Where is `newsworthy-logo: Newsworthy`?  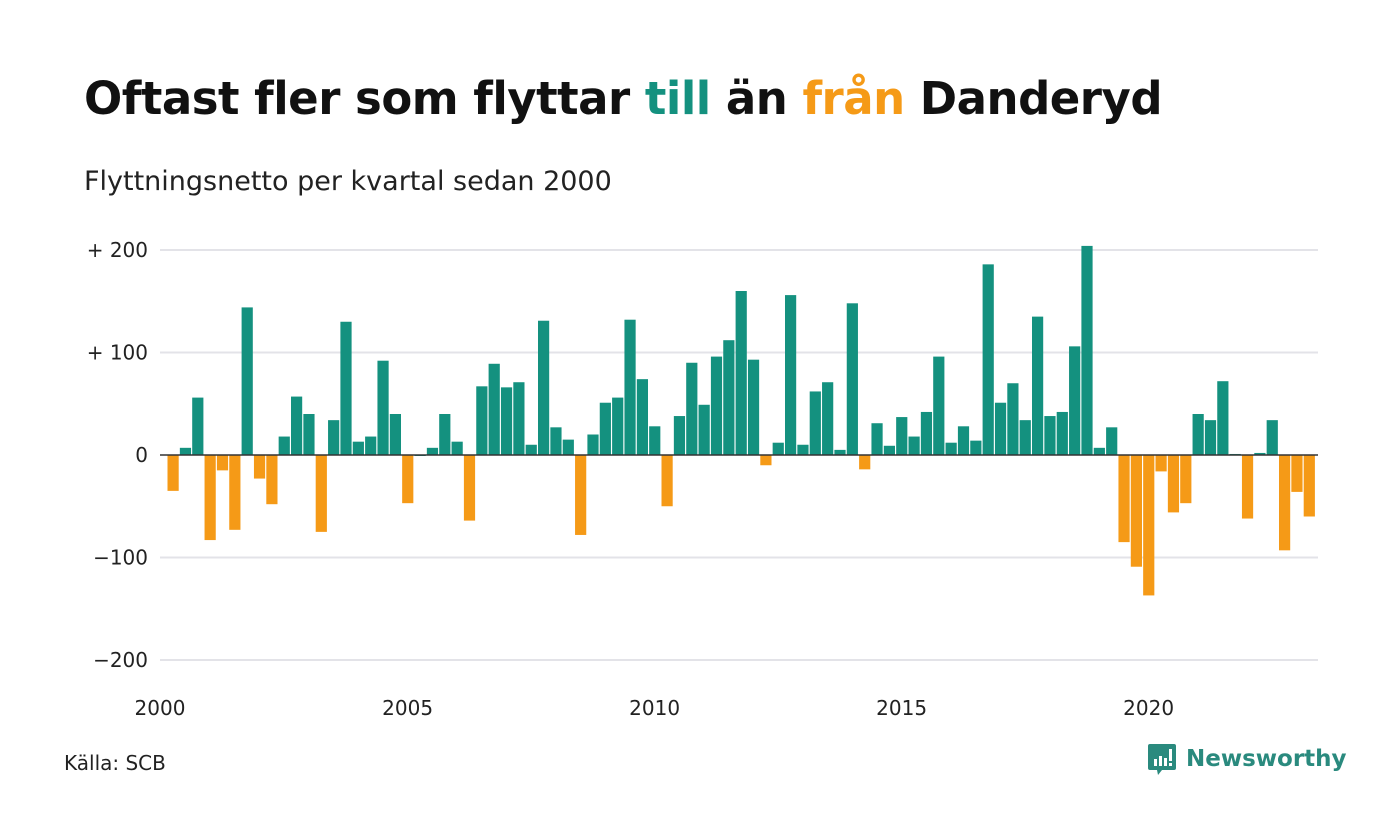 newsworthy-logo: Newsworthy is located at coordinates (1247, 759).